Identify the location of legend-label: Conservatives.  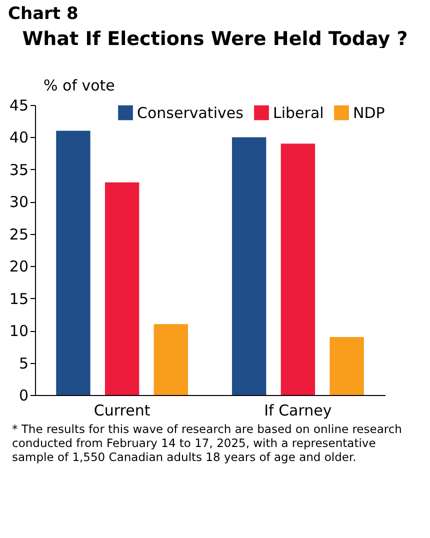
(190, 113).